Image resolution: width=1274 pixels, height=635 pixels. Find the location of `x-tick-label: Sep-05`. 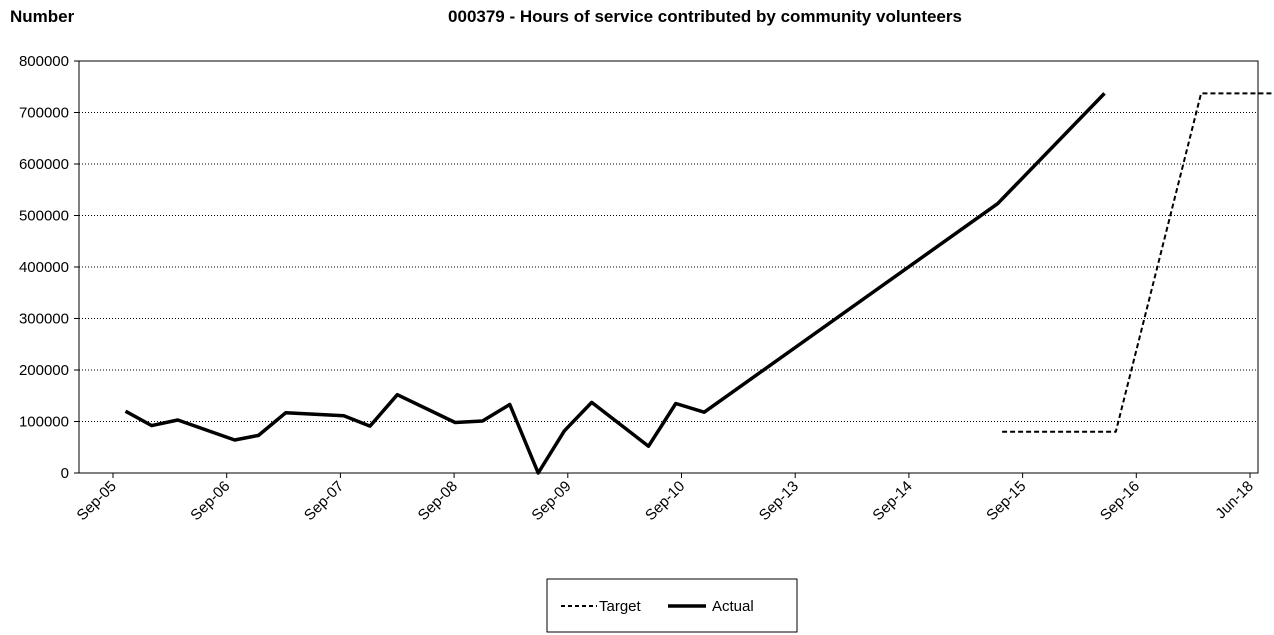

x-tick-label: Sep-05 is located at coordinates (97, 501).